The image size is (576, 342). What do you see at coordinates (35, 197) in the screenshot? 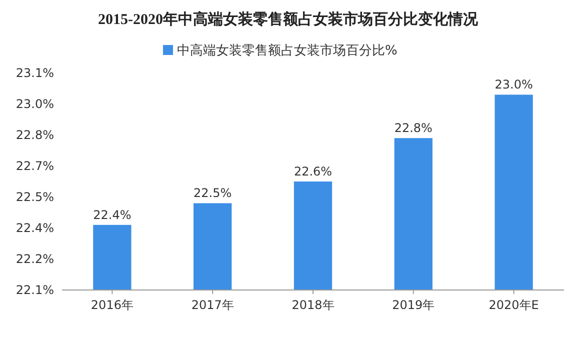
I see `y-tick-label: 22.5%` at bounding box center [35, 197].